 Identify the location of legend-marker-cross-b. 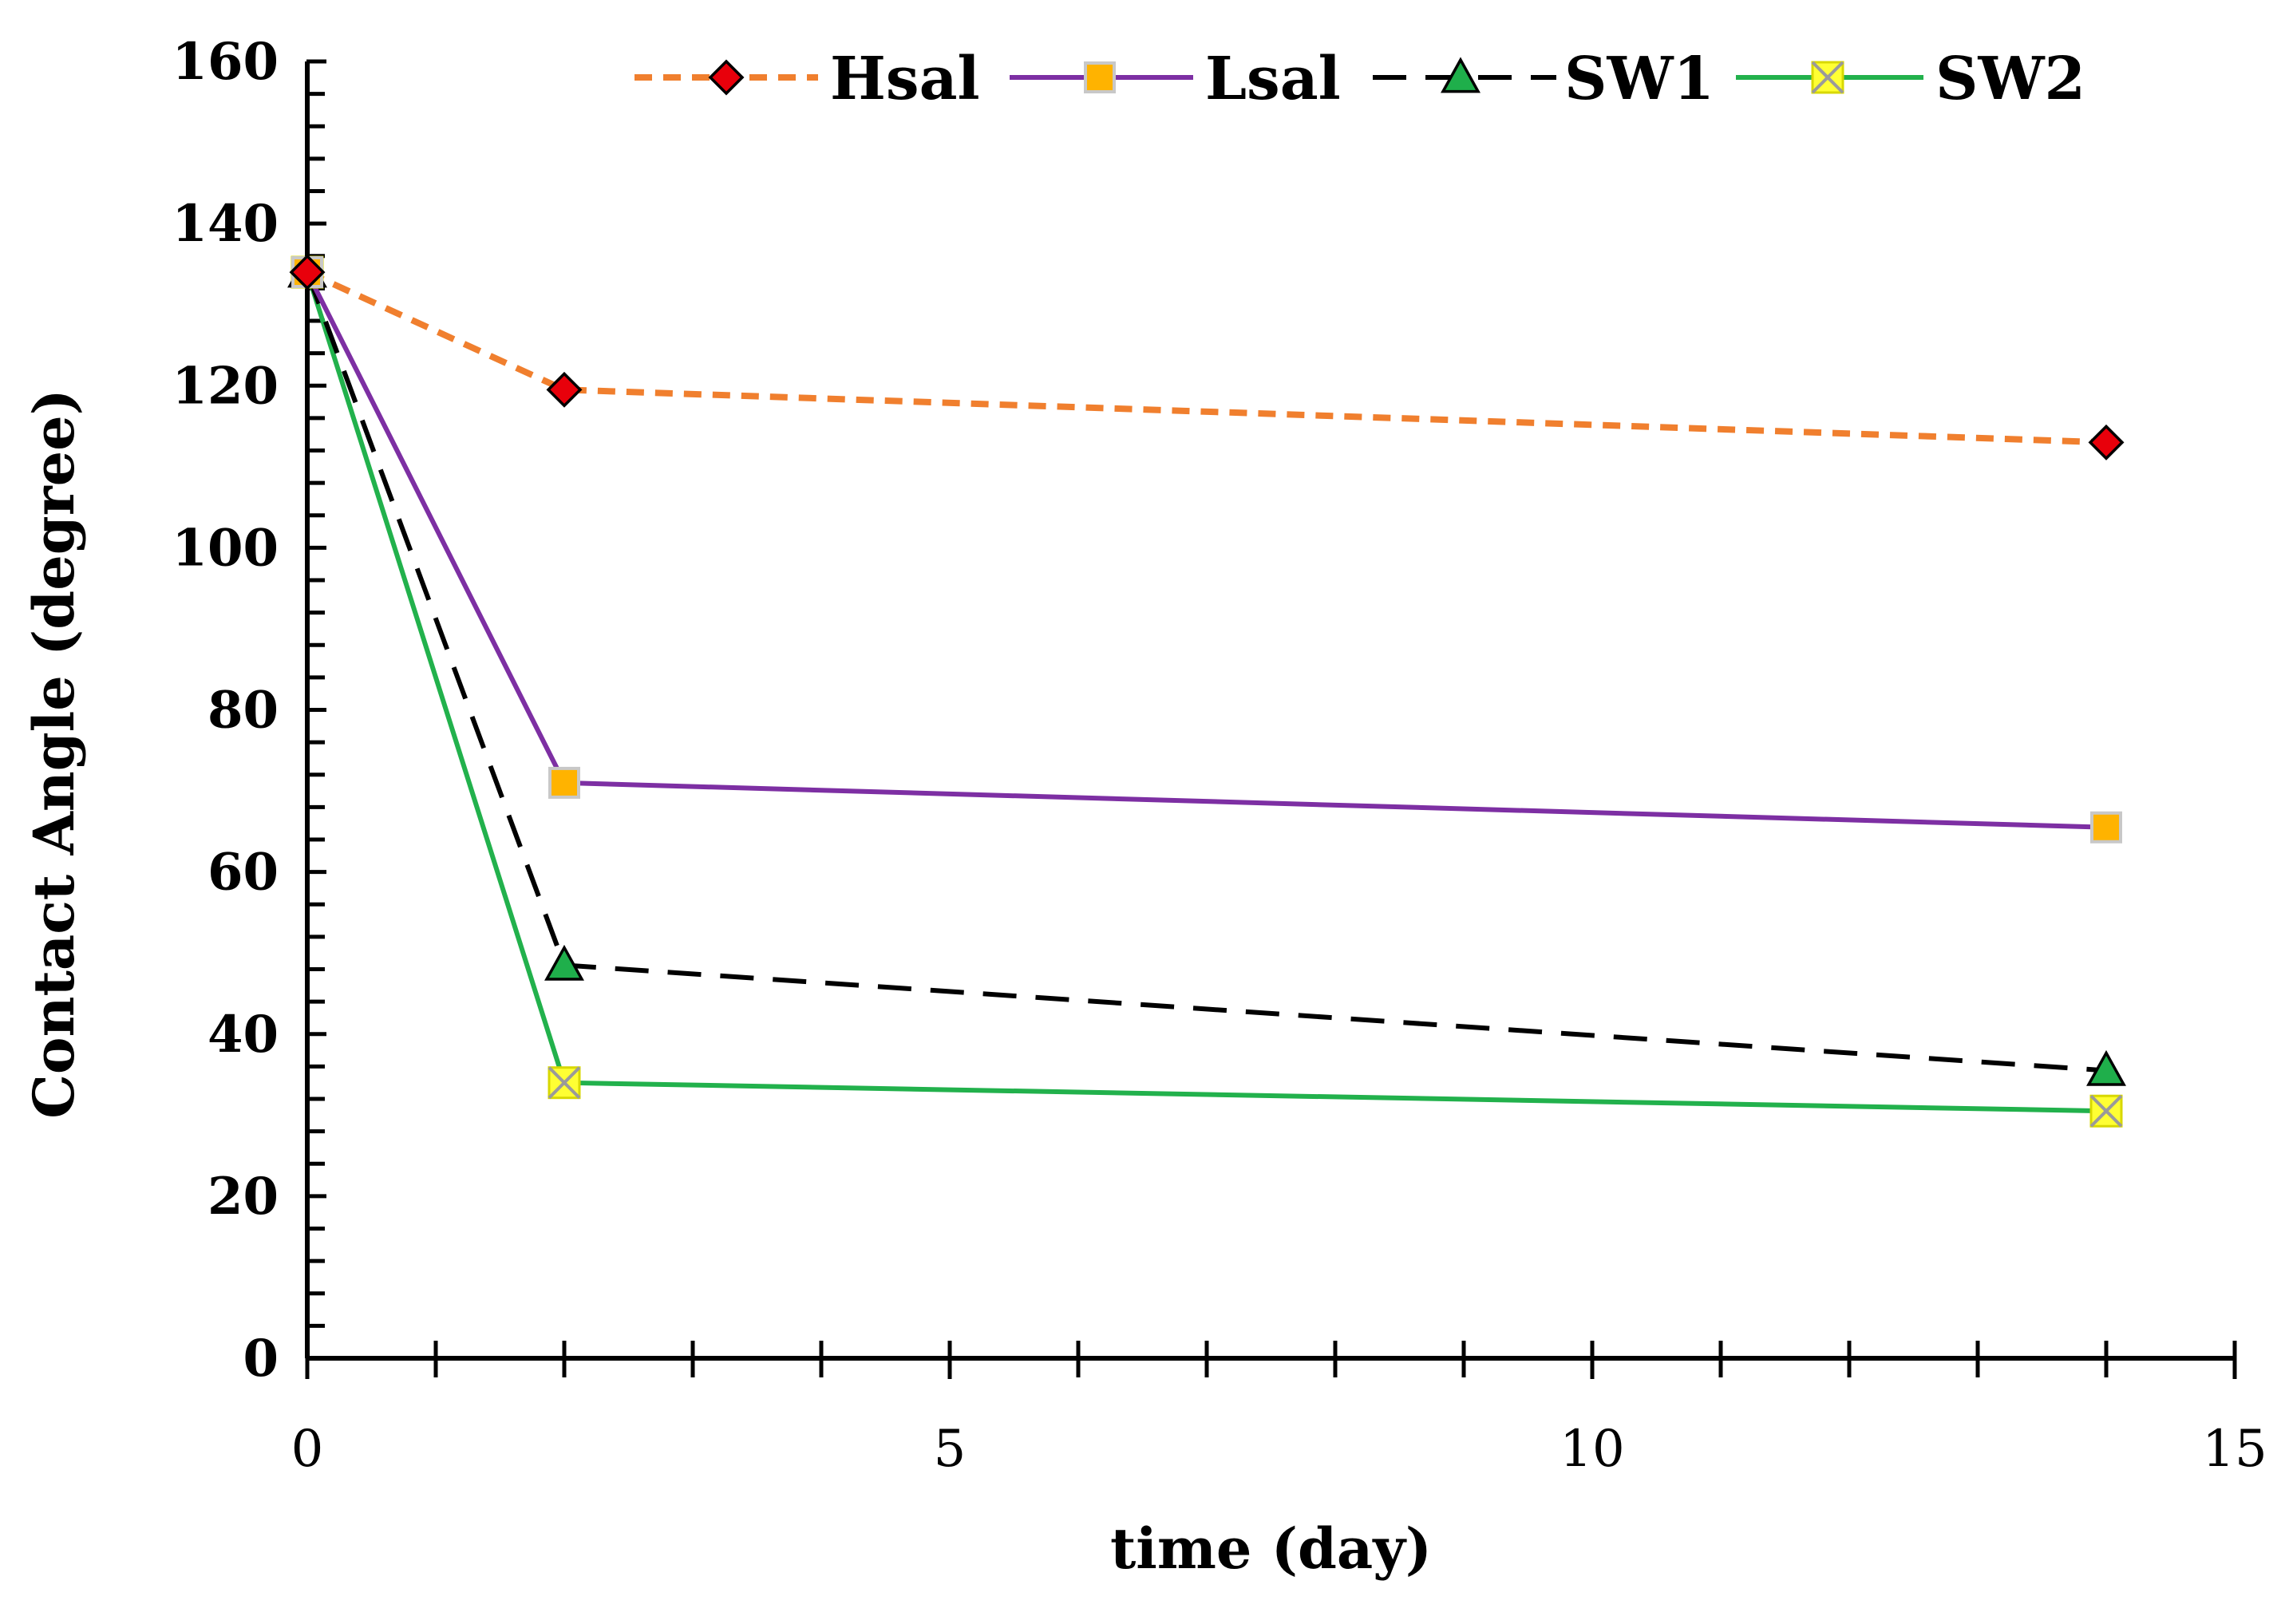
(1827, 77).